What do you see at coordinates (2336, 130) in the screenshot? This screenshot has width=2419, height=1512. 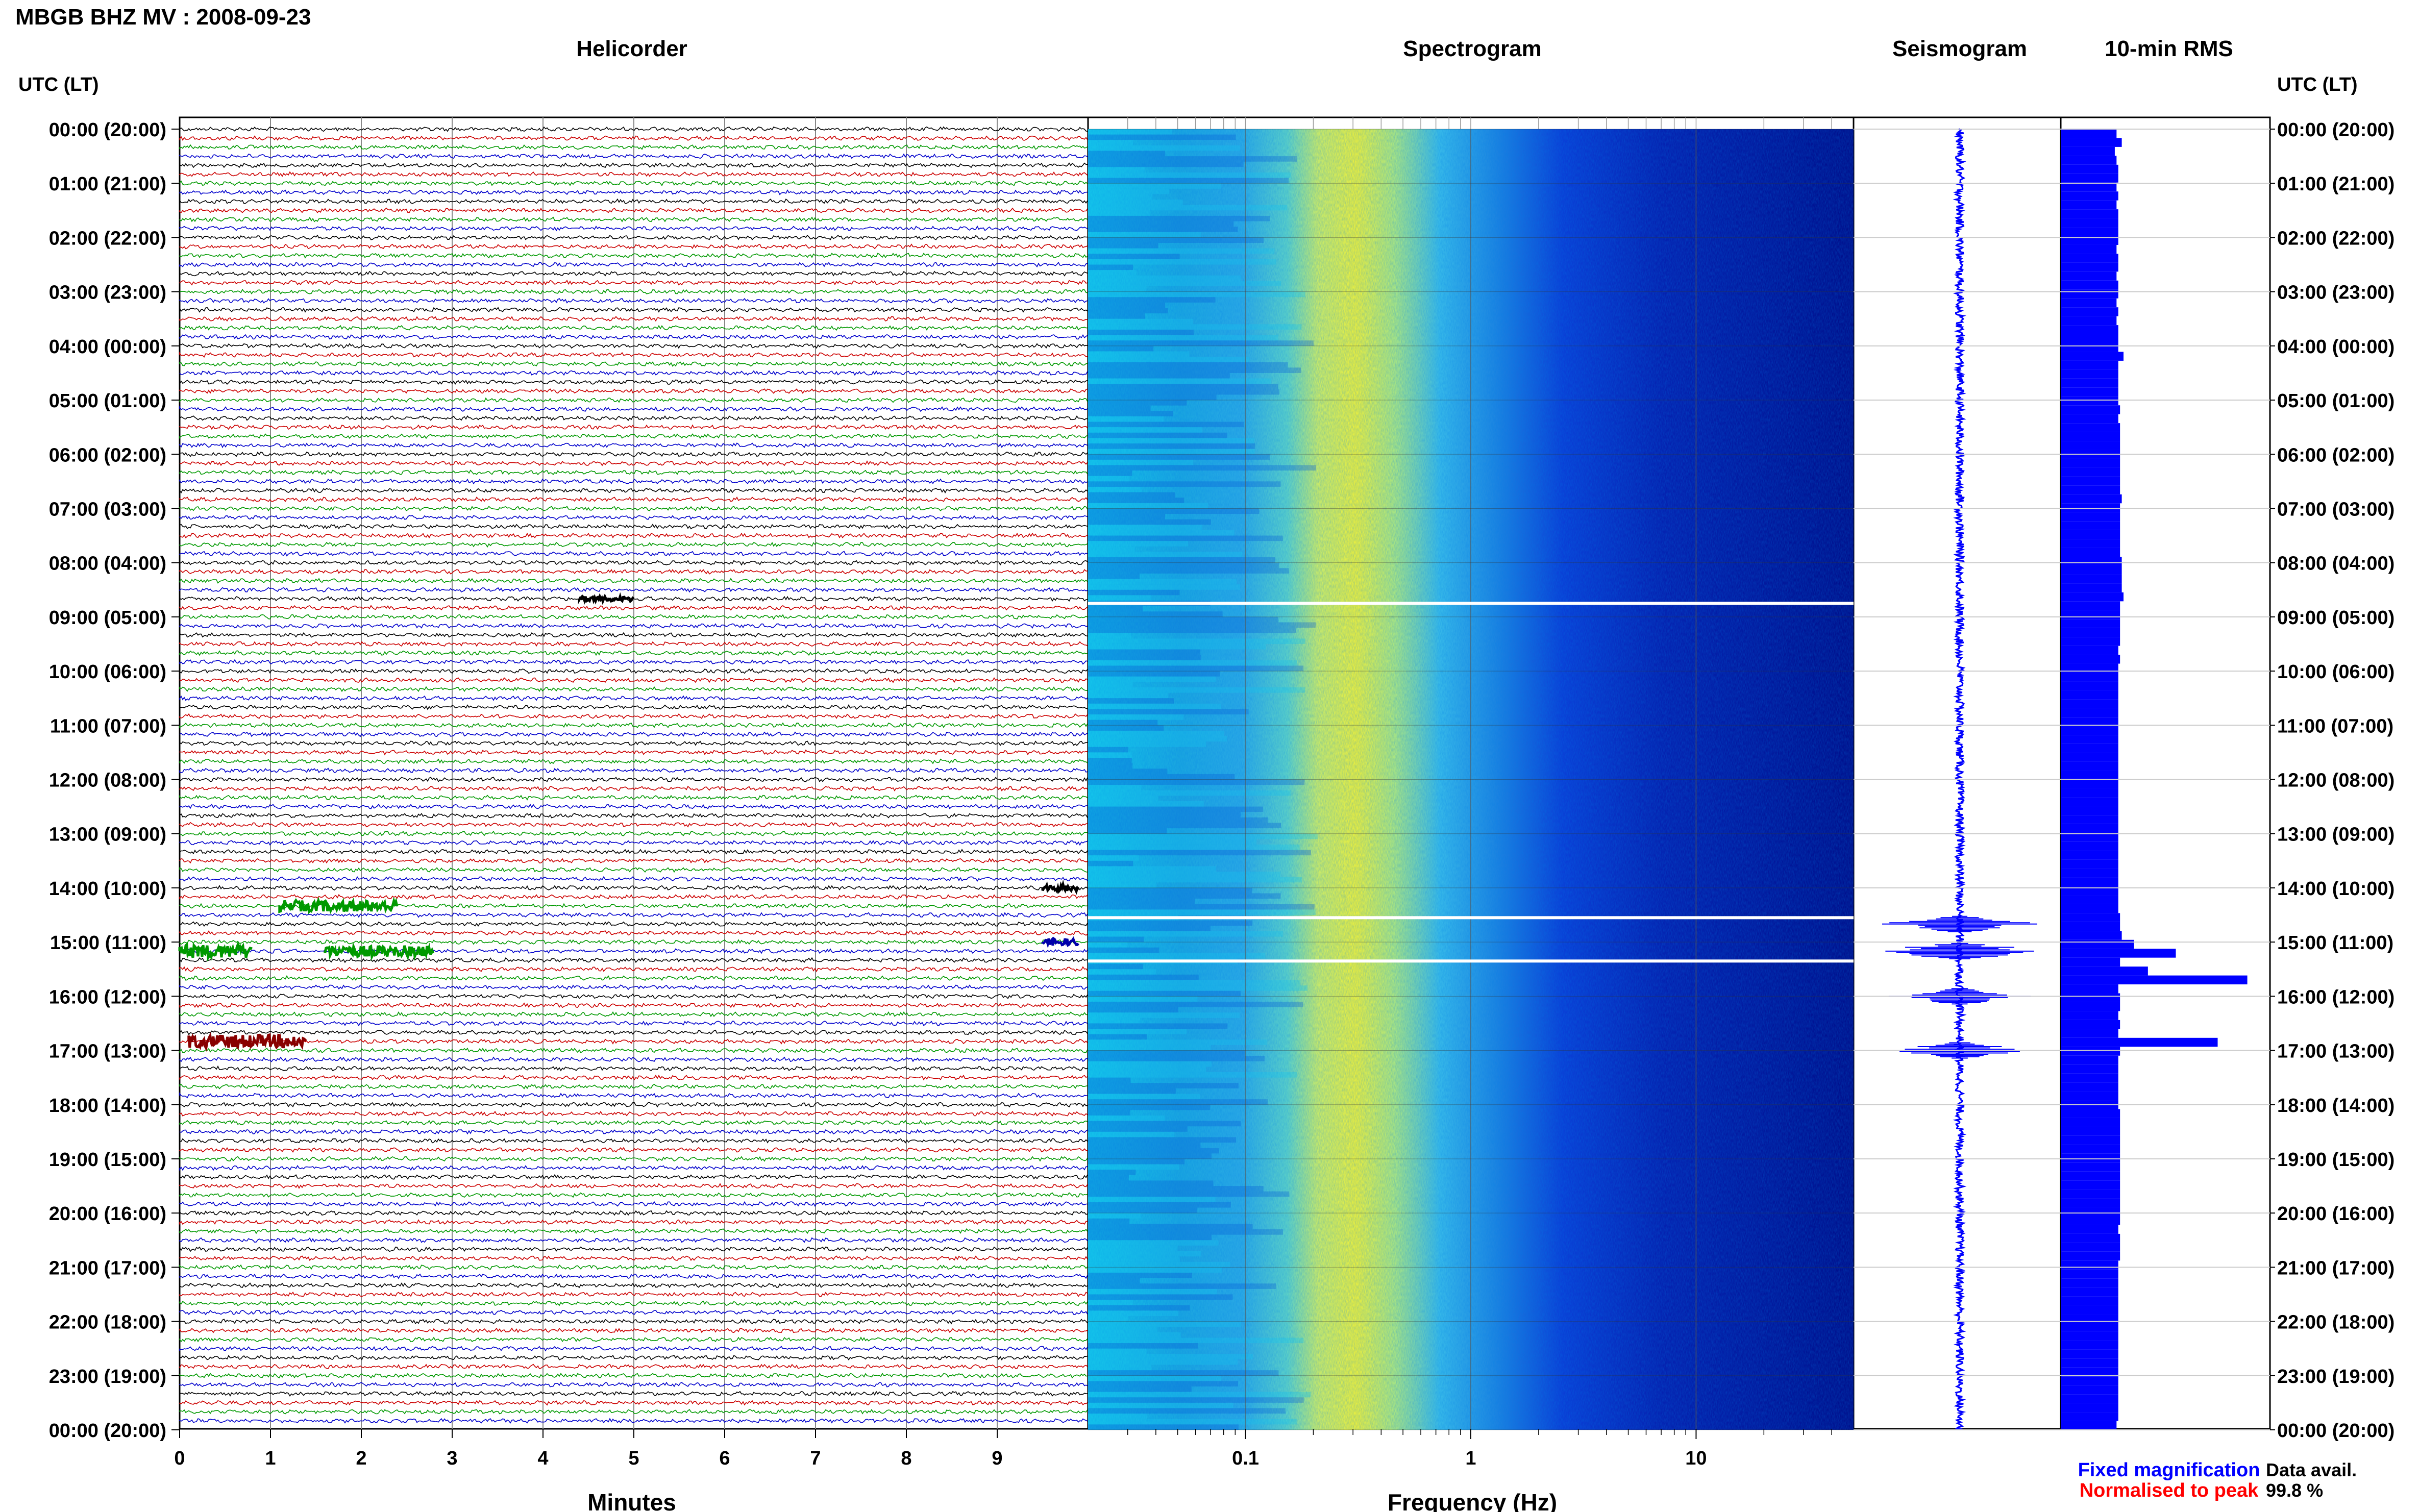 I see `time-tick-label-right: 00:00 (20:00)` at bounding box center [2336, 130].